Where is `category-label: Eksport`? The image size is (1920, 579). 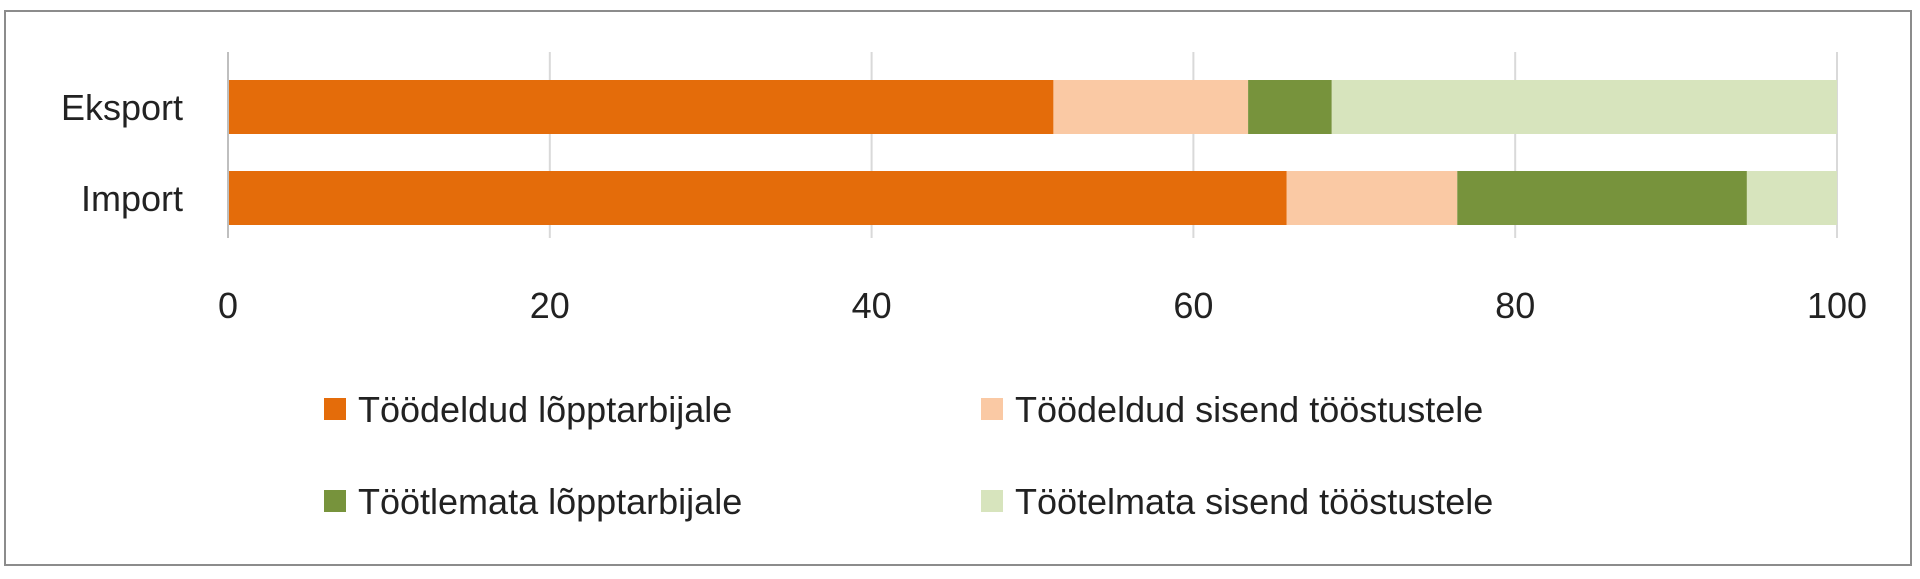 category-label: Eksport is located at coordinates (122, 107).